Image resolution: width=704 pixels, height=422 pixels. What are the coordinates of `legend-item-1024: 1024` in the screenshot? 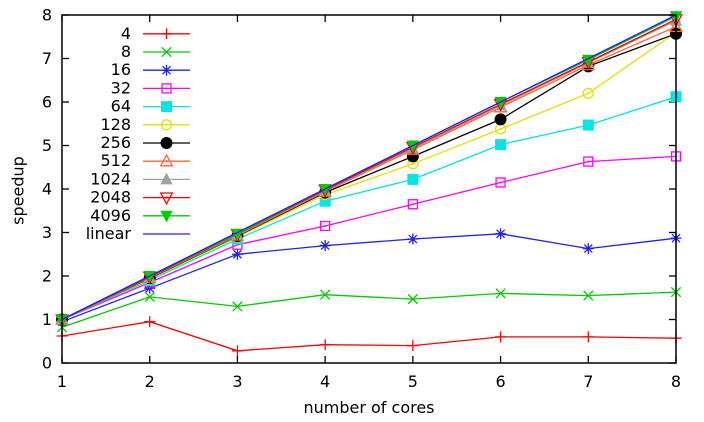 It's located at (140, 178).